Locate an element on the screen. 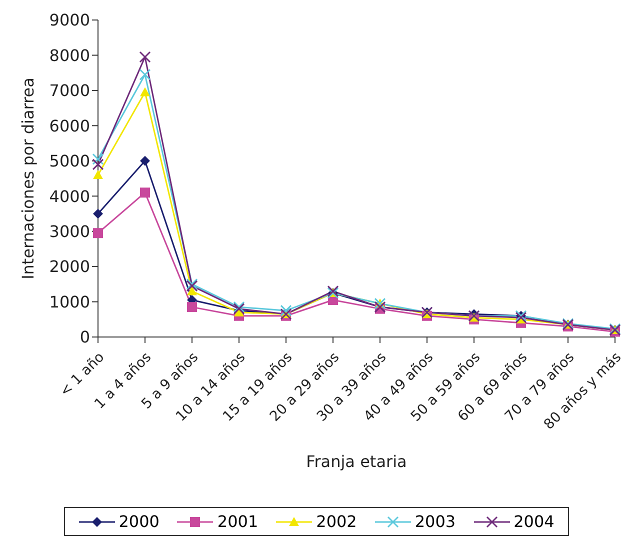  legend-label: 2002 is located at coordinates (336, 521).